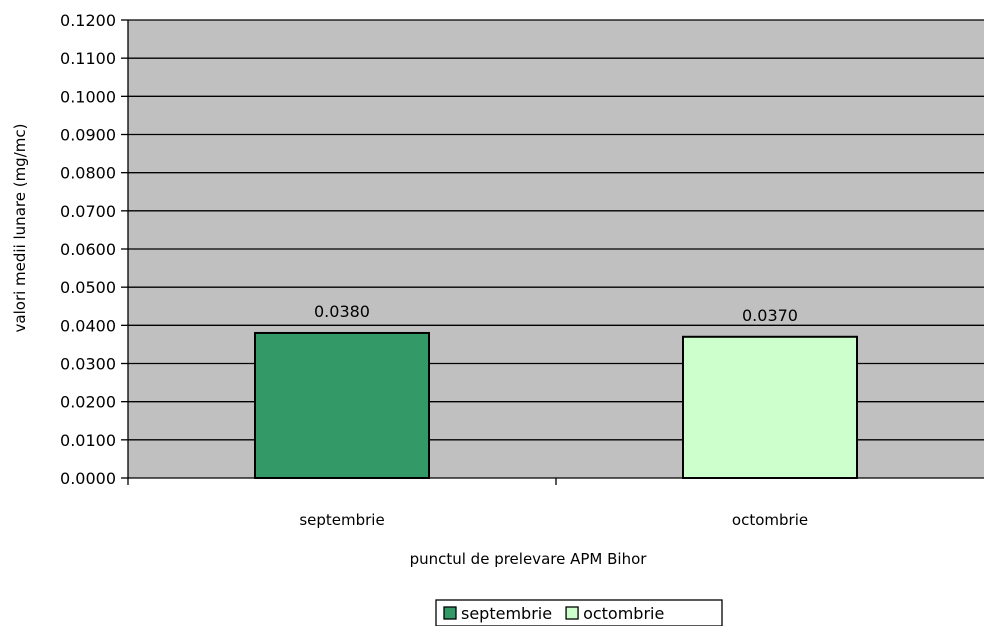 This screenshot has height=626, width=984. What do you see at coordinates (88, 249) in the screenshot?
I see `y-tick-label: 0.0600` at bounding box center [88, 249].